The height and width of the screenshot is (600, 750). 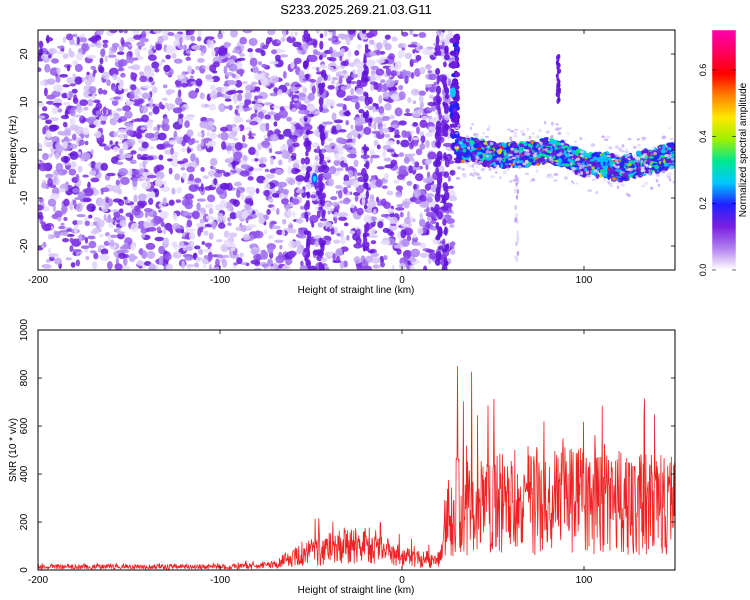 What do you see at coordinates (356, 590) in the screenshot?
I see `snr-x-axis-label: Height of straight line (km)` at bounding box center [356, 590].